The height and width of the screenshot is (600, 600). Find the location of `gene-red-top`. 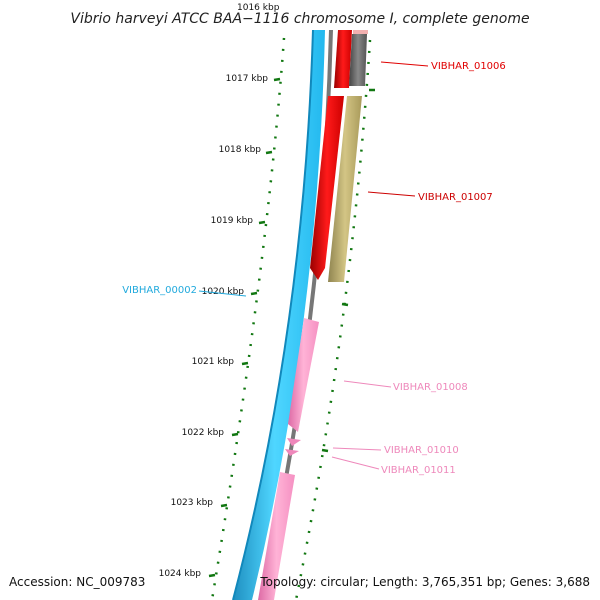

gene-red-top is located at coordinates (343, 59).